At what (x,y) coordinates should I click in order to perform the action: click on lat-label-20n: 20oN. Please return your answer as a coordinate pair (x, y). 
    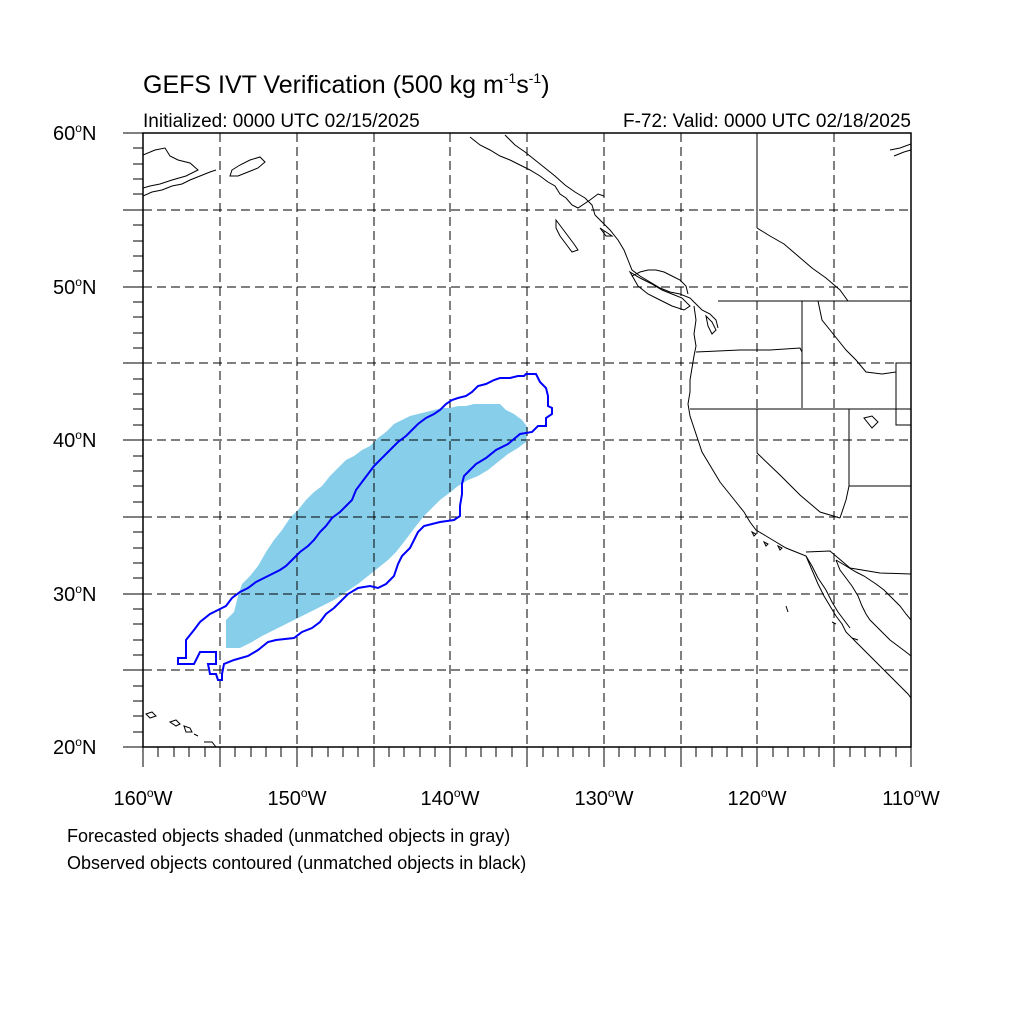
    Looking at the image, I should click on (75, 747).